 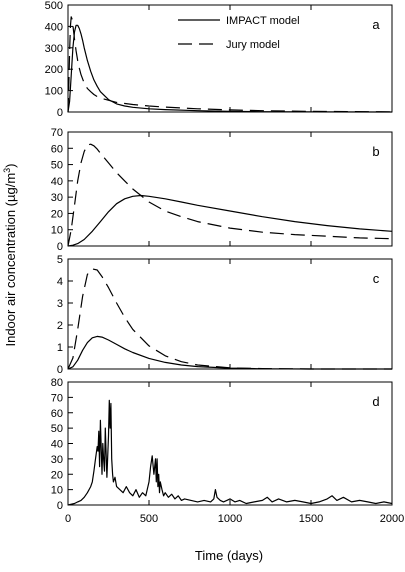 I want to click on panel-a-series-impact, so click(x=230, y=68).